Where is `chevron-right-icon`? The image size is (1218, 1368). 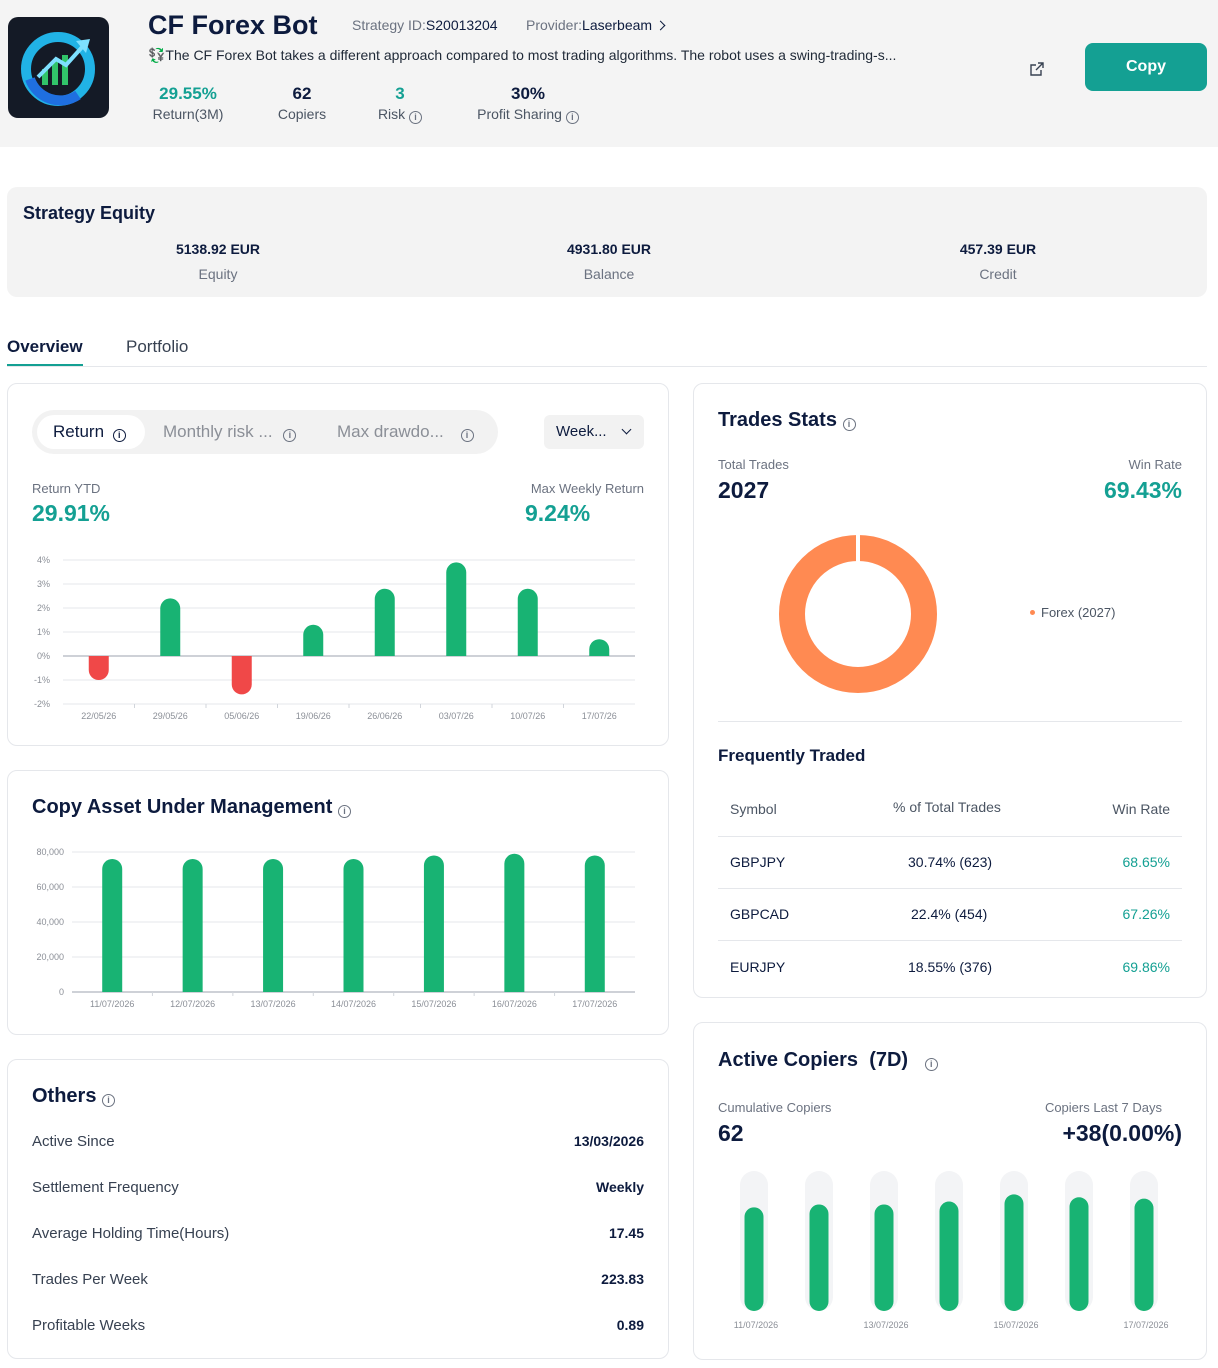
chevron-right-icon is located at coordinates (660, 25).